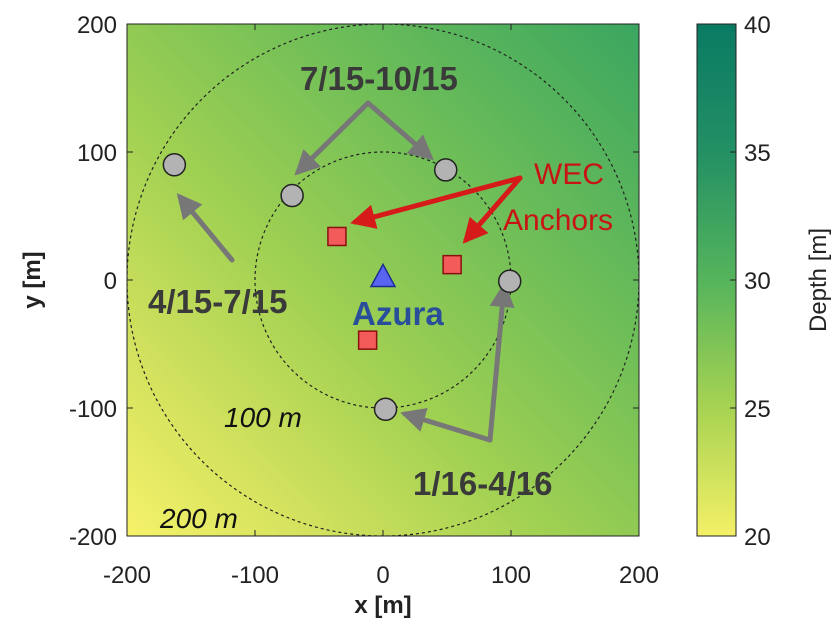 The height and width of the screenshot is (626, 835). What do you see at coordinates (217, 301) in the screenshot?
I see `annotation-4-15: 4/15-7/15` at bounding box center [217, 301].